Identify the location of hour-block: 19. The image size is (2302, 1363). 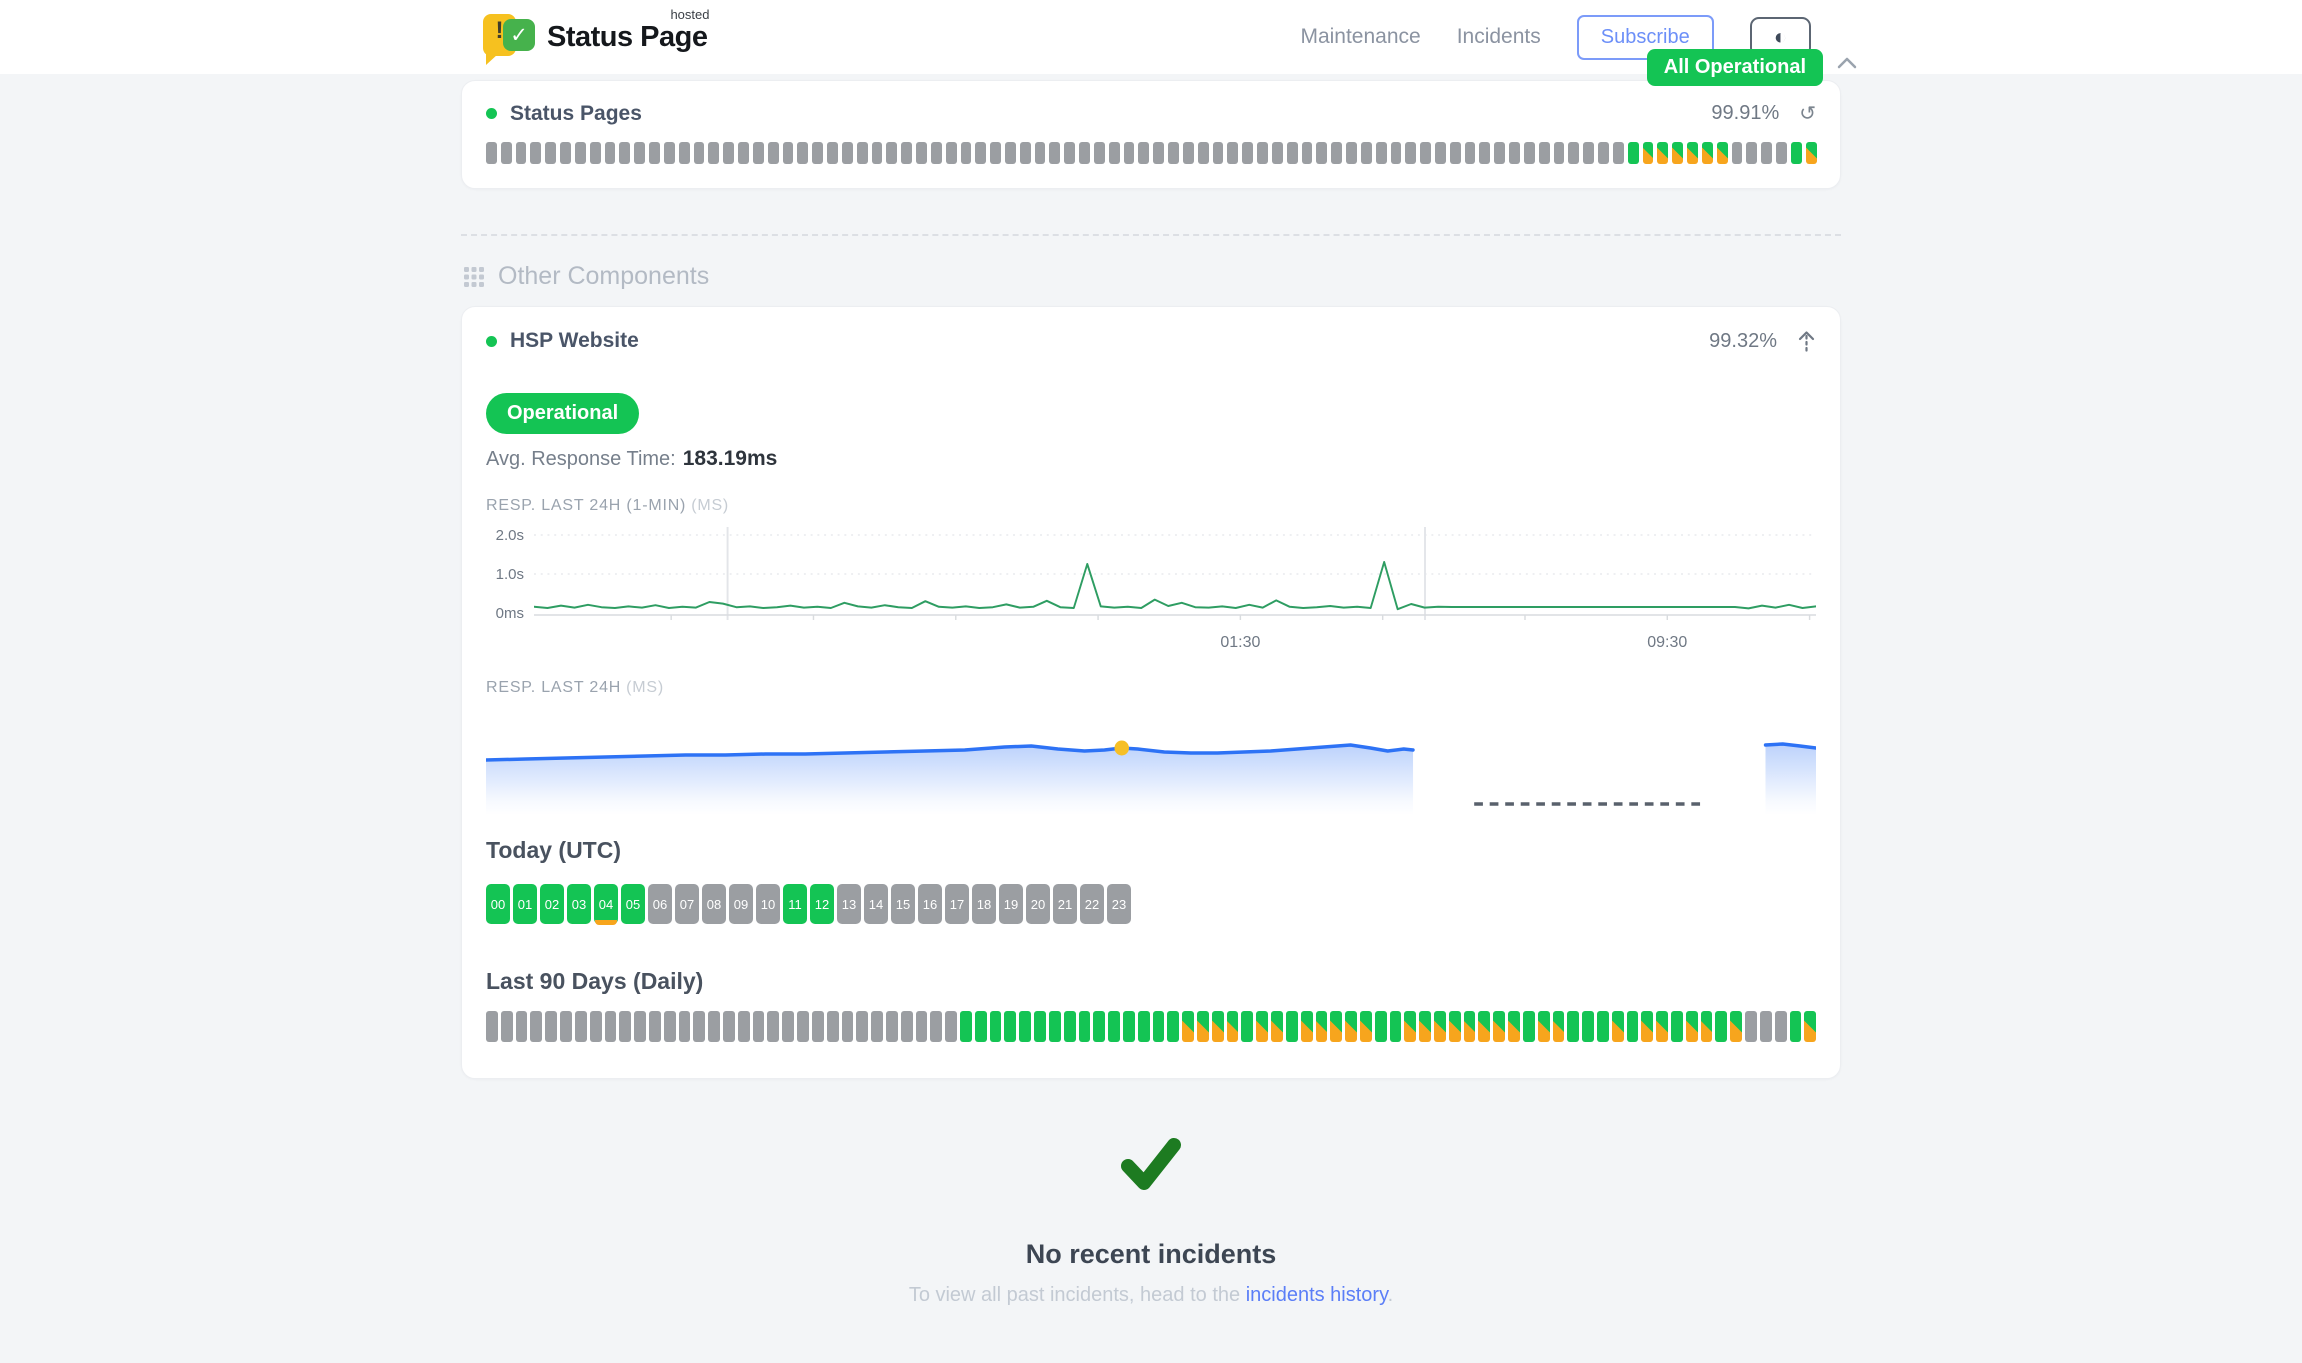
(1011, 904).